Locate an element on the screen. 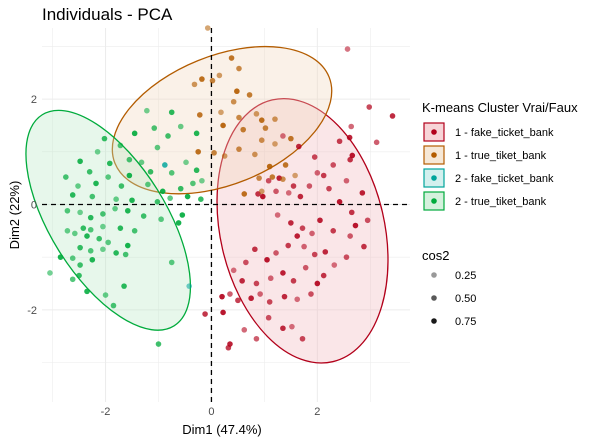  x-axis-label: Dim1 (47.4%) is located at coordinates (221, 429).